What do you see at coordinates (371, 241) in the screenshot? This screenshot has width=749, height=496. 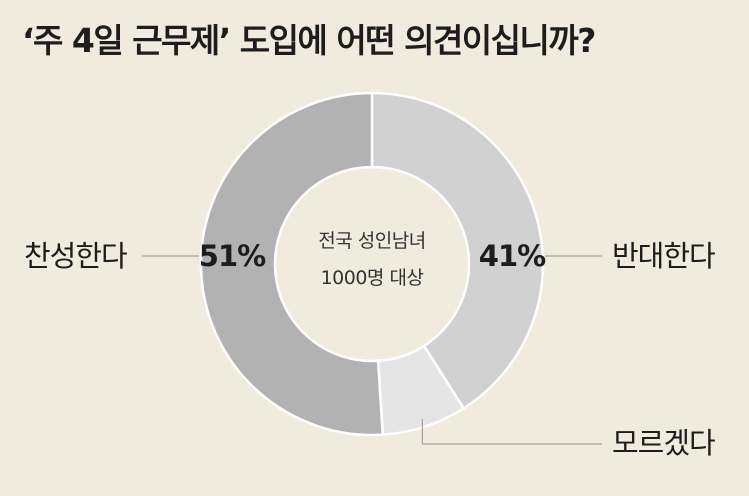 I see `center-text-line-1: 전국 성인남녀` at bounding box center [371, 241].